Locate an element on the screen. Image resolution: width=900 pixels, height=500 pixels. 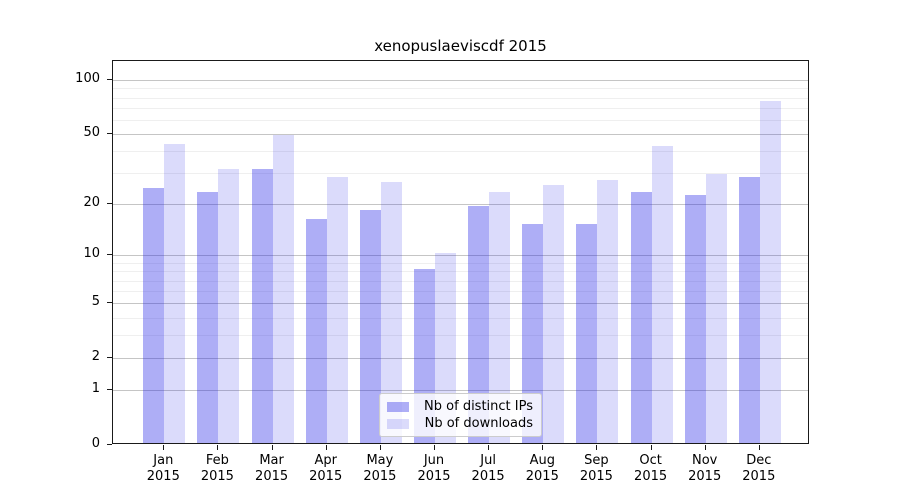
chart-title: xenopuslaeviscdf 2015 is located at coordinates (460, 46).